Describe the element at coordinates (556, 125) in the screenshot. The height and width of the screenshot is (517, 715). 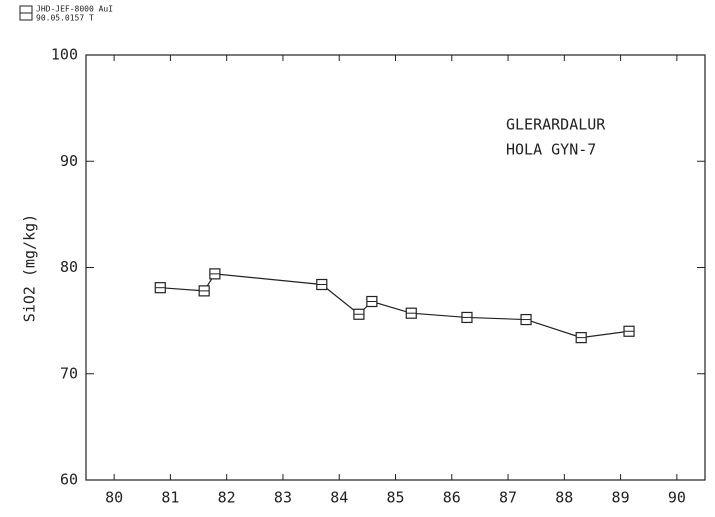
I see `annotation: GLERARDALUR` at that location.